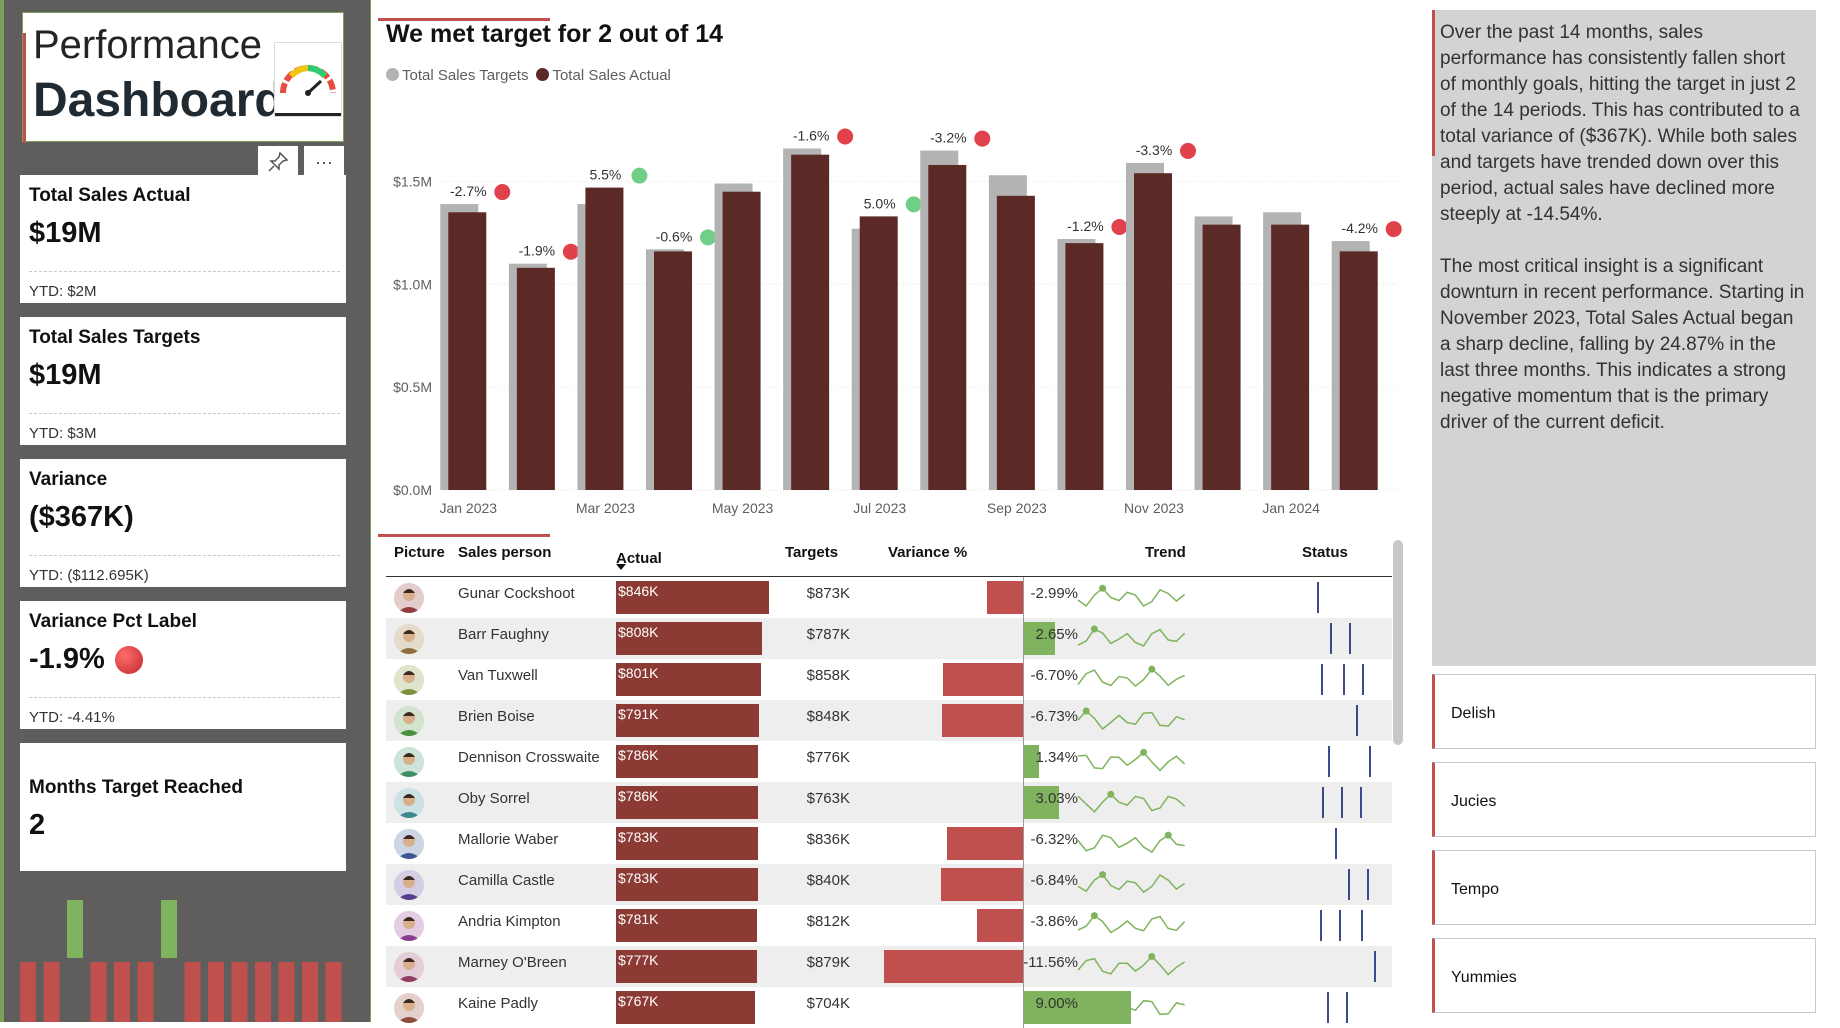  Describe the element at coordinates (468, 191) in the screenshot. I see `data-label-variance: -2.7%` at that location.